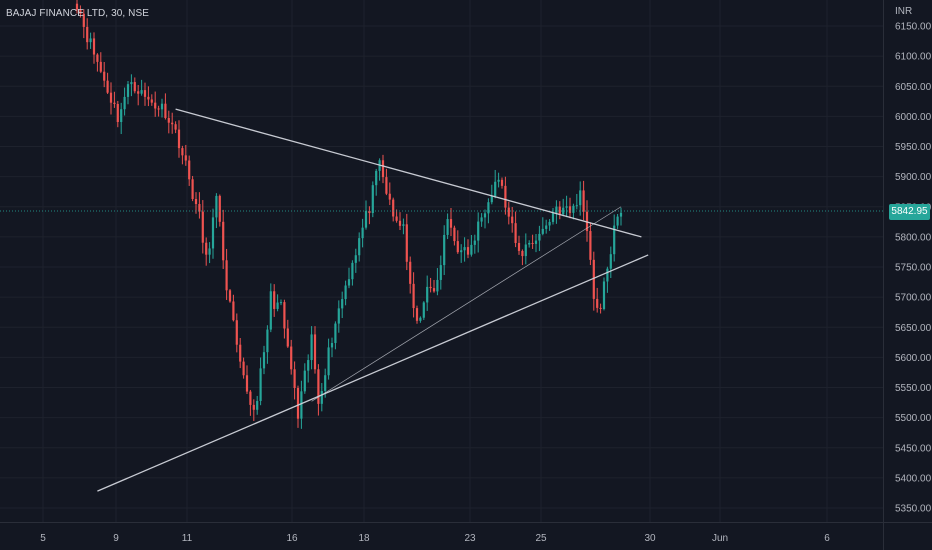 The height and width of the screenshot is (550, 932). I want to click on x-tick-label: 25, so click(541, 538).